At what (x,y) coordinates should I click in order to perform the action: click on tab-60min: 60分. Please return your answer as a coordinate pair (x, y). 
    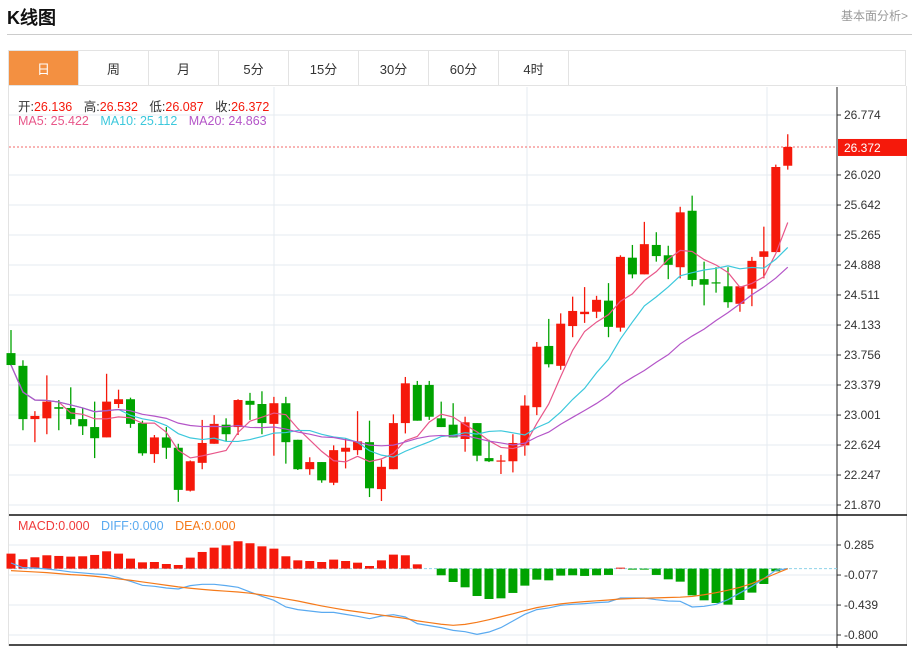
    Looking at the image, I should click on (464, 68).